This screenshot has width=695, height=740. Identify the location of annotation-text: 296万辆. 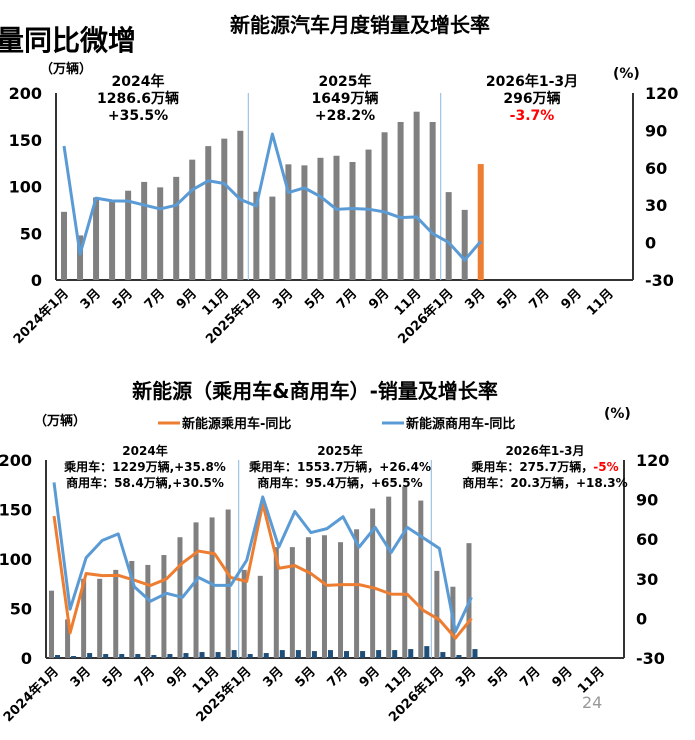
(531, 98).